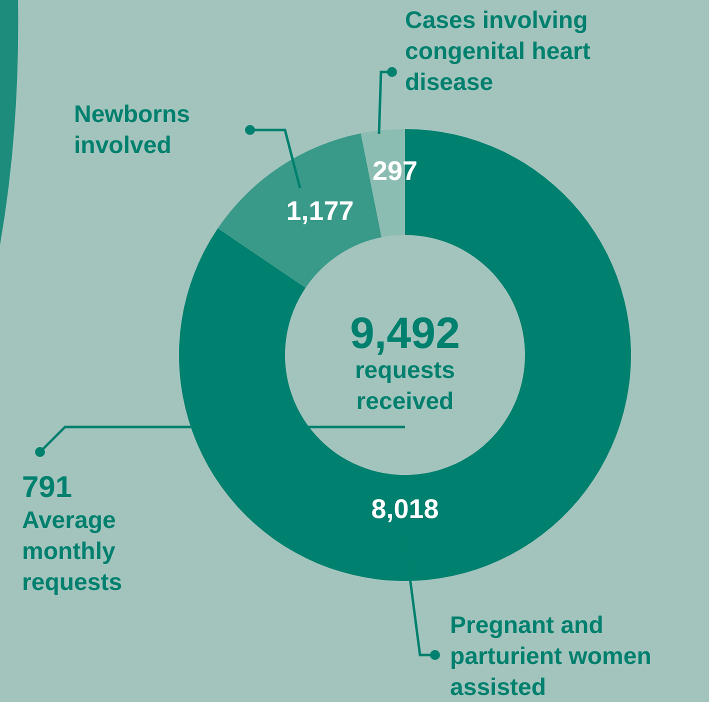 This screenshot has width=709, height=702. What do you see at coordinates (497, 51) in the screenshot?
I see `slice-label: Cases involving congenital heart disease` at bounding box center [497, 51].